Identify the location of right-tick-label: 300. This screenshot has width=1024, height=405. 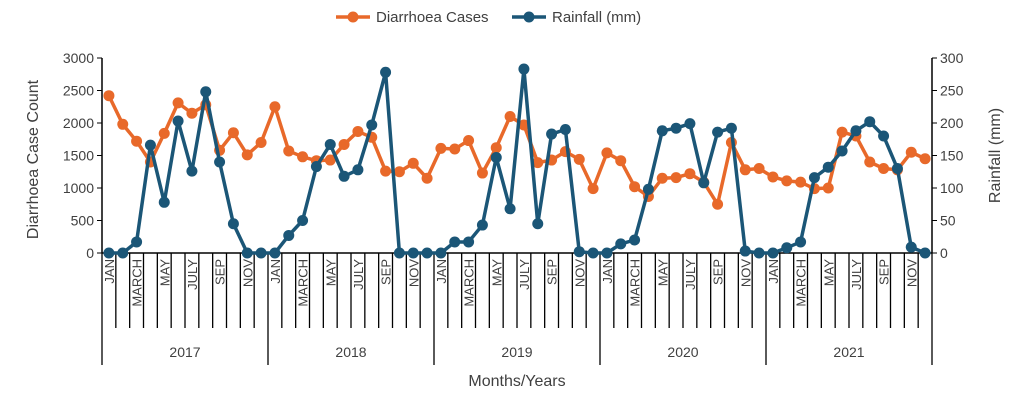
(952, 58).